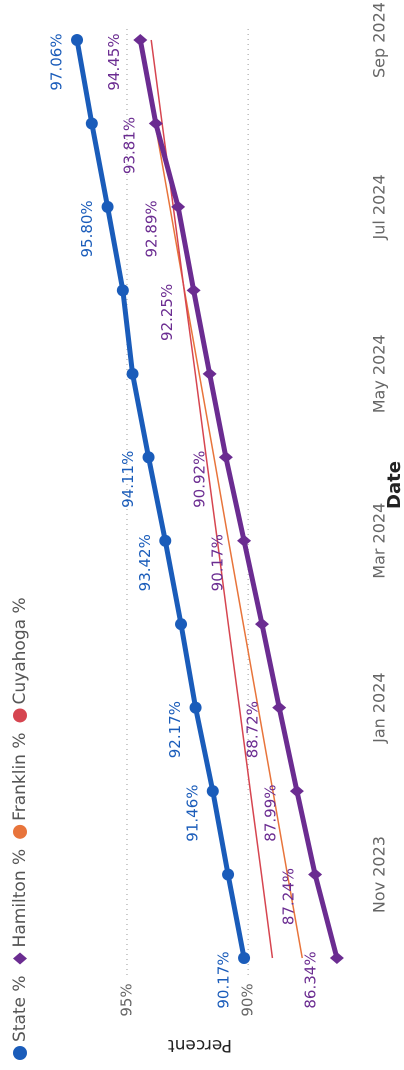  I want to click on data-label: 93.42%, so click(145, 562).